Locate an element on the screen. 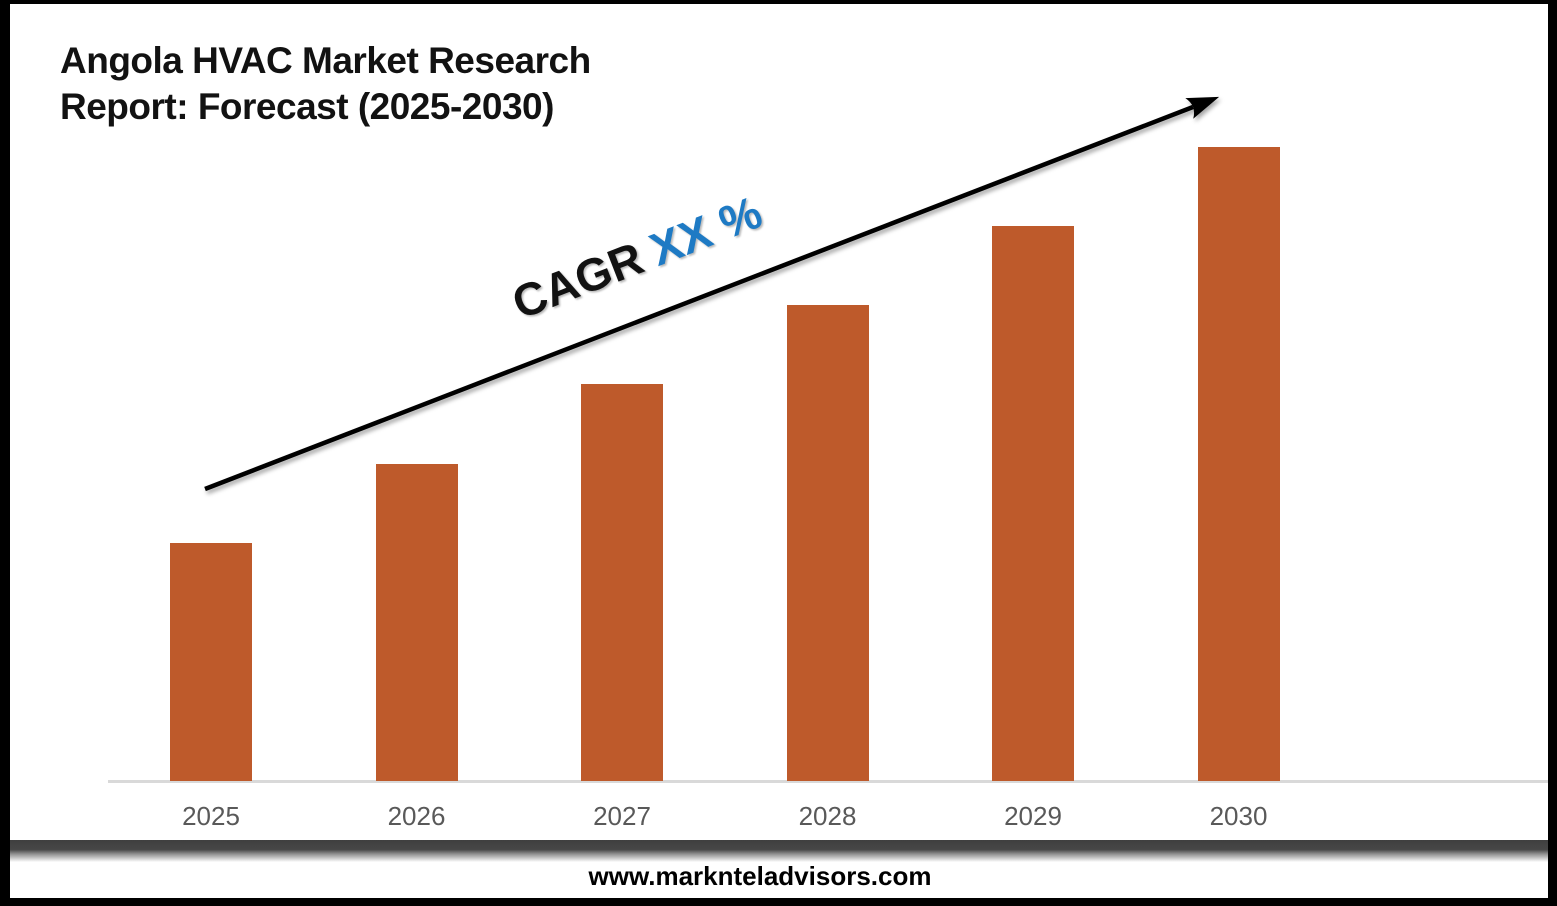  footer-website: www.marknteladvisors.com is located at coordinates (760, 876).